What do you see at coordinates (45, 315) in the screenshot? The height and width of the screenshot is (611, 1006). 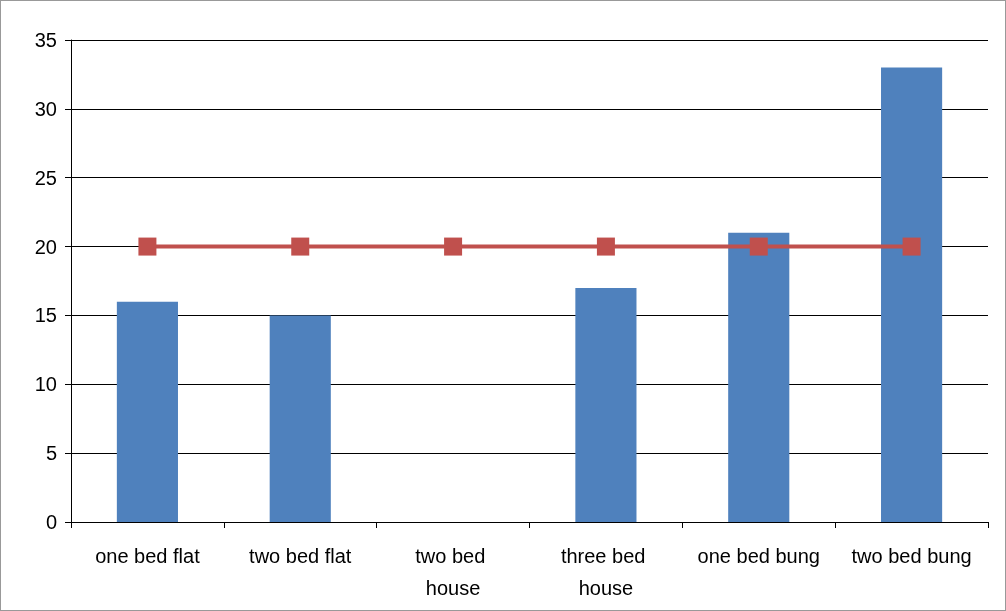 I see `y-tick-label: 15` at bounding box center [45, 315].